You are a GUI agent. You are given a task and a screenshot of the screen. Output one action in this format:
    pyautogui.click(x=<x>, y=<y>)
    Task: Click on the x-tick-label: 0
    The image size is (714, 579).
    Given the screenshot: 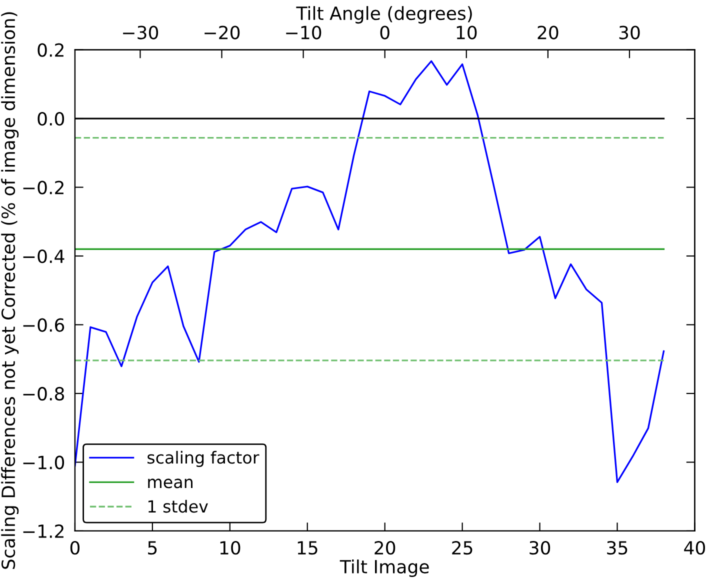 What is the action you would take?
    pyautogui.click(x=75, y=547)
    